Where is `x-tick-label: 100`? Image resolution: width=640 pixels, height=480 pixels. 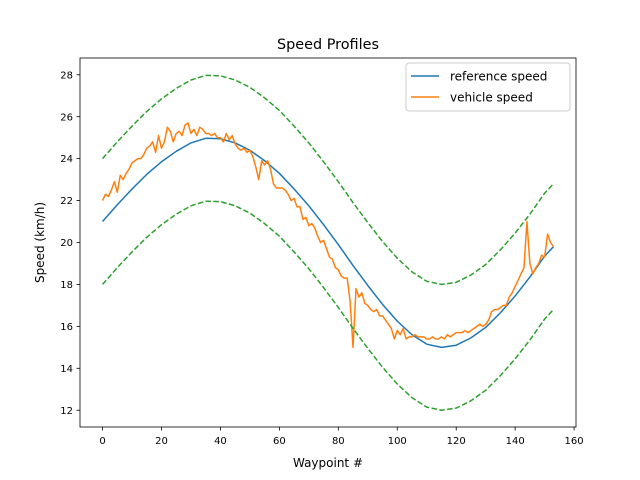 x-tick-label: 100 is located at coordinates (397, 441).